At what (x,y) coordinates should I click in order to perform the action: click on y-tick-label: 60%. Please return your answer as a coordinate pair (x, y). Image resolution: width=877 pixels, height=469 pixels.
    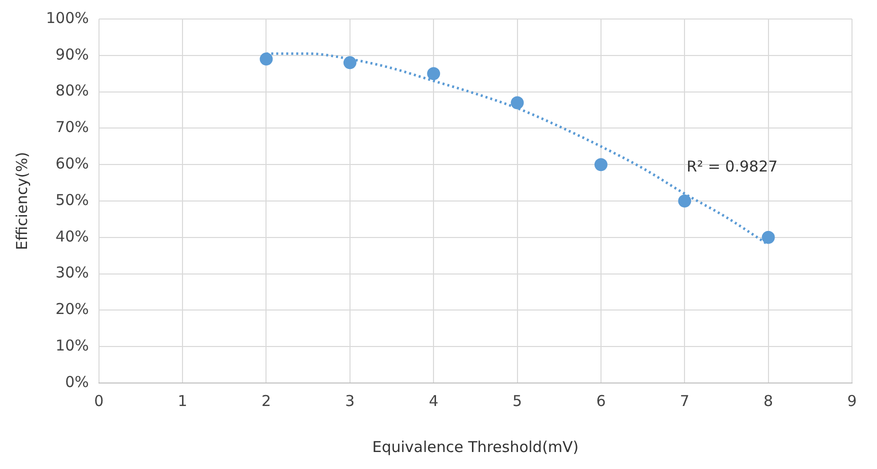
    Looking at the image, I should click on (72, 163).